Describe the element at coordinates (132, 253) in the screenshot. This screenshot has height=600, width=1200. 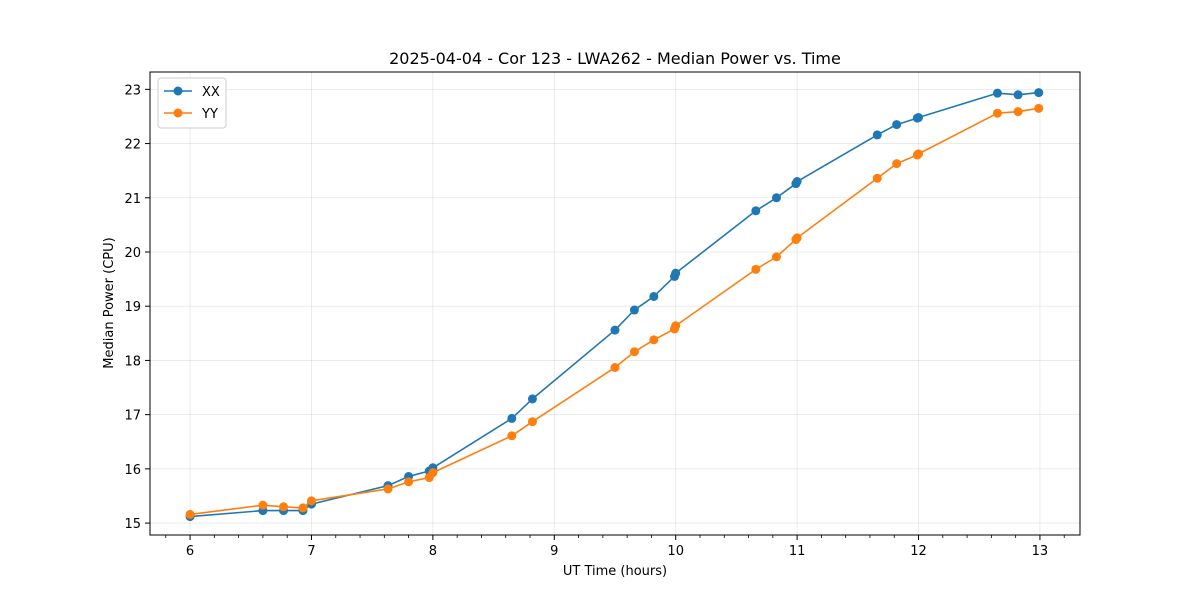
I see `y-tick-label: 20` at that location.